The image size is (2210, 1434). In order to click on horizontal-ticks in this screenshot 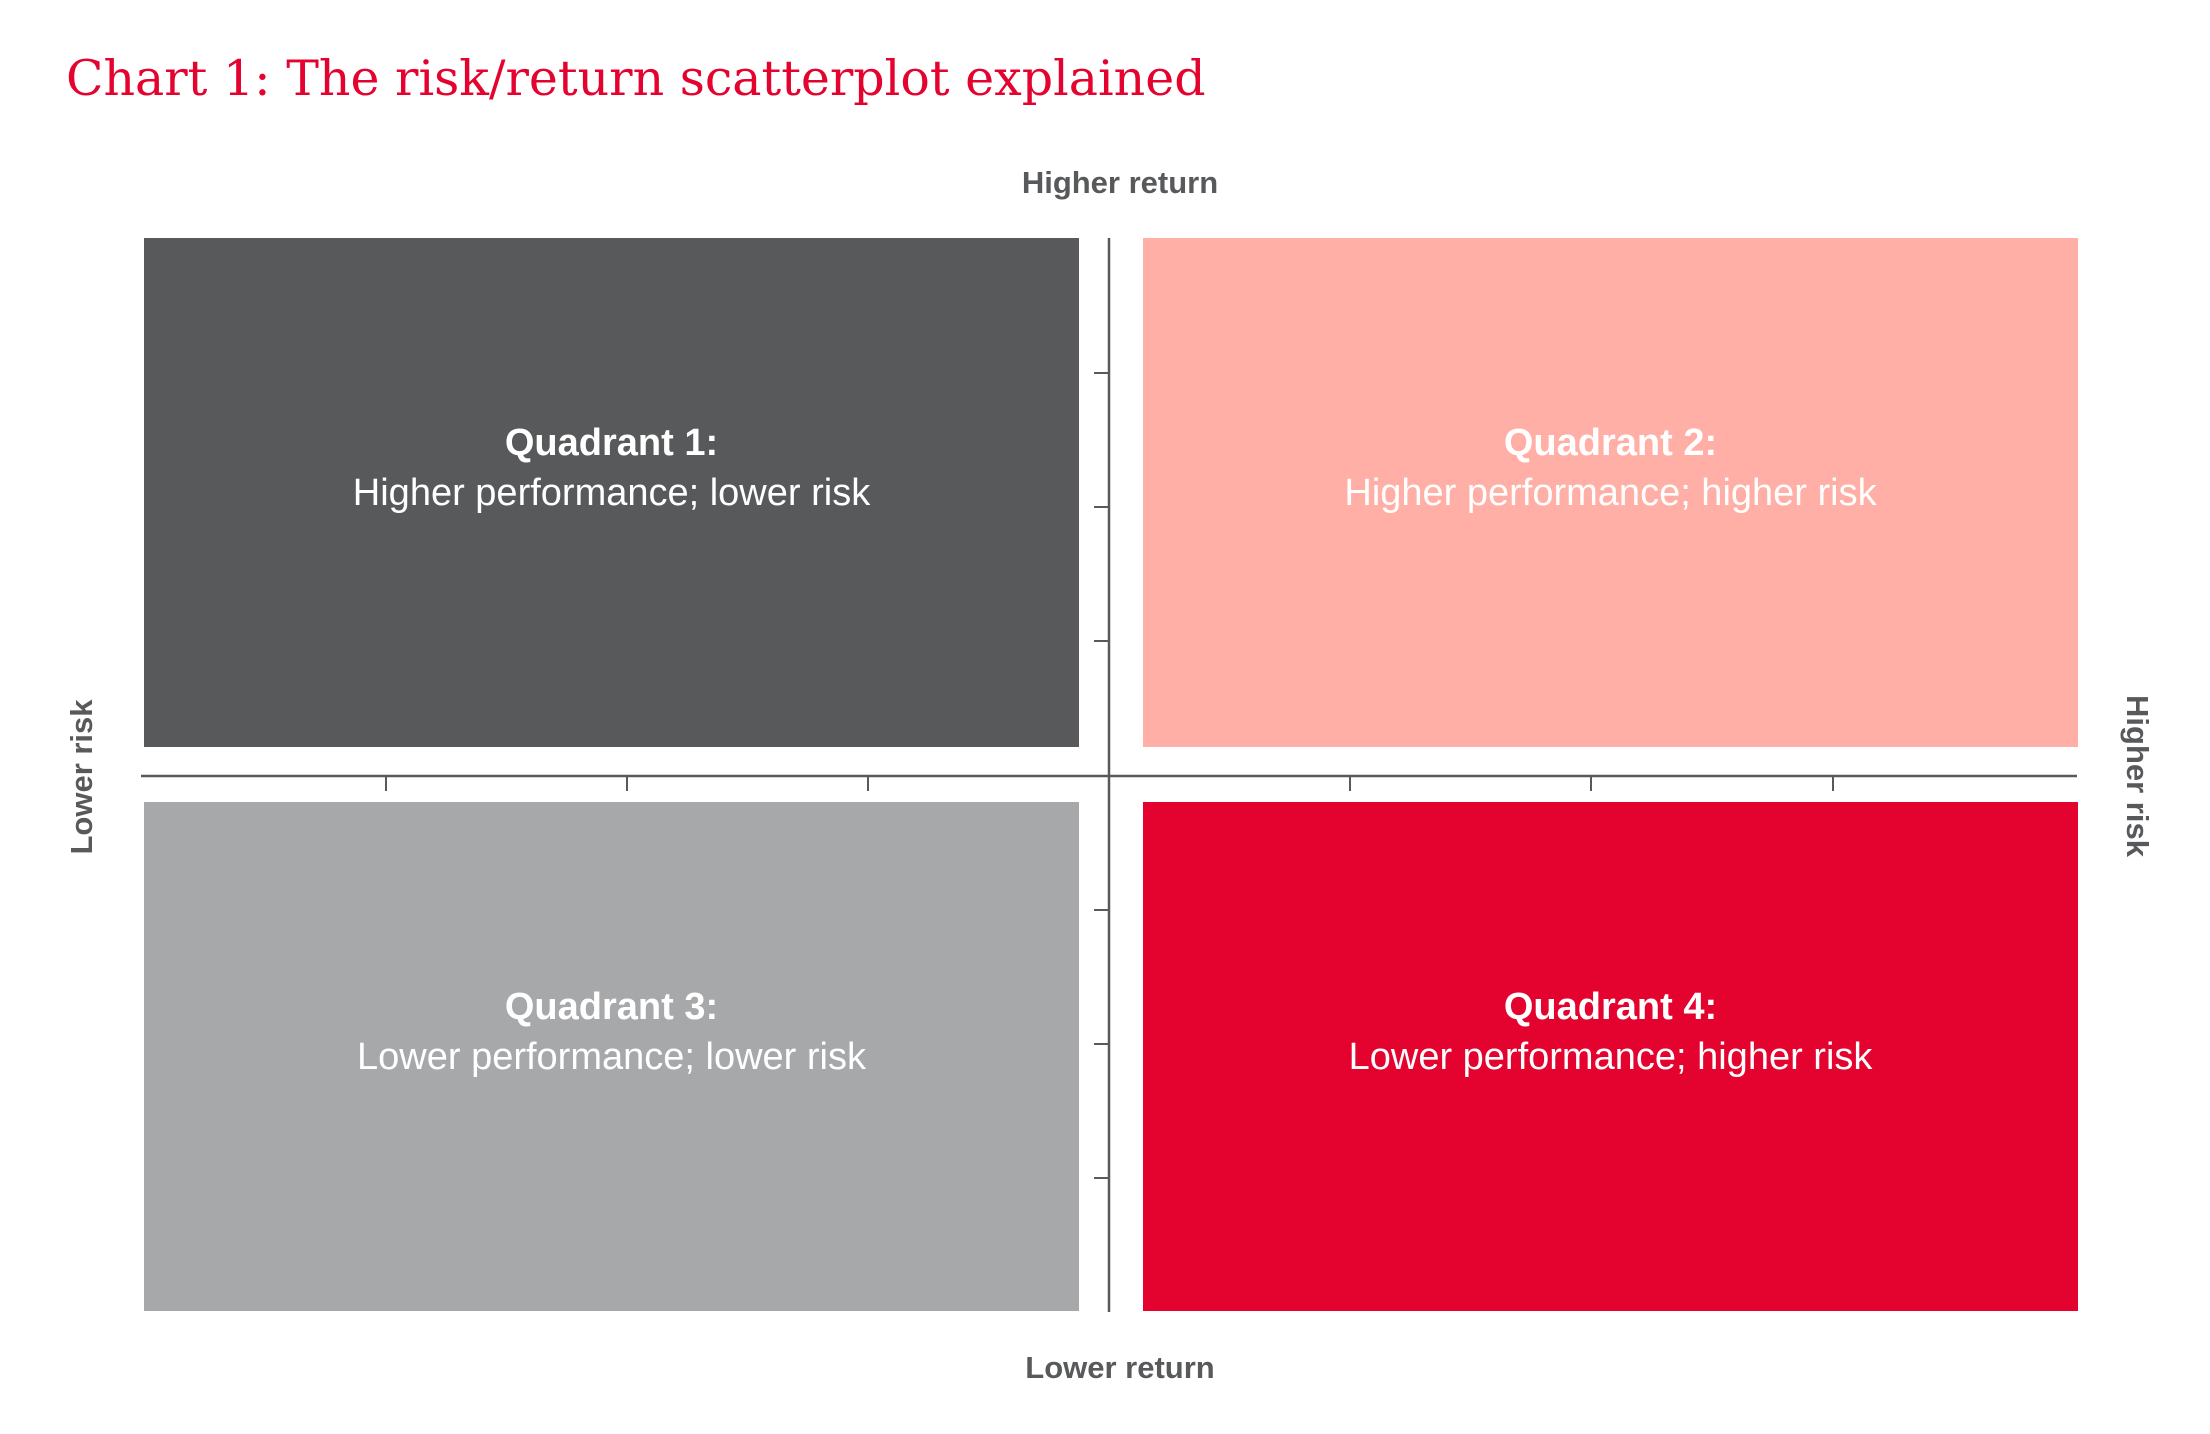, I will do `click(1109, 783)`.